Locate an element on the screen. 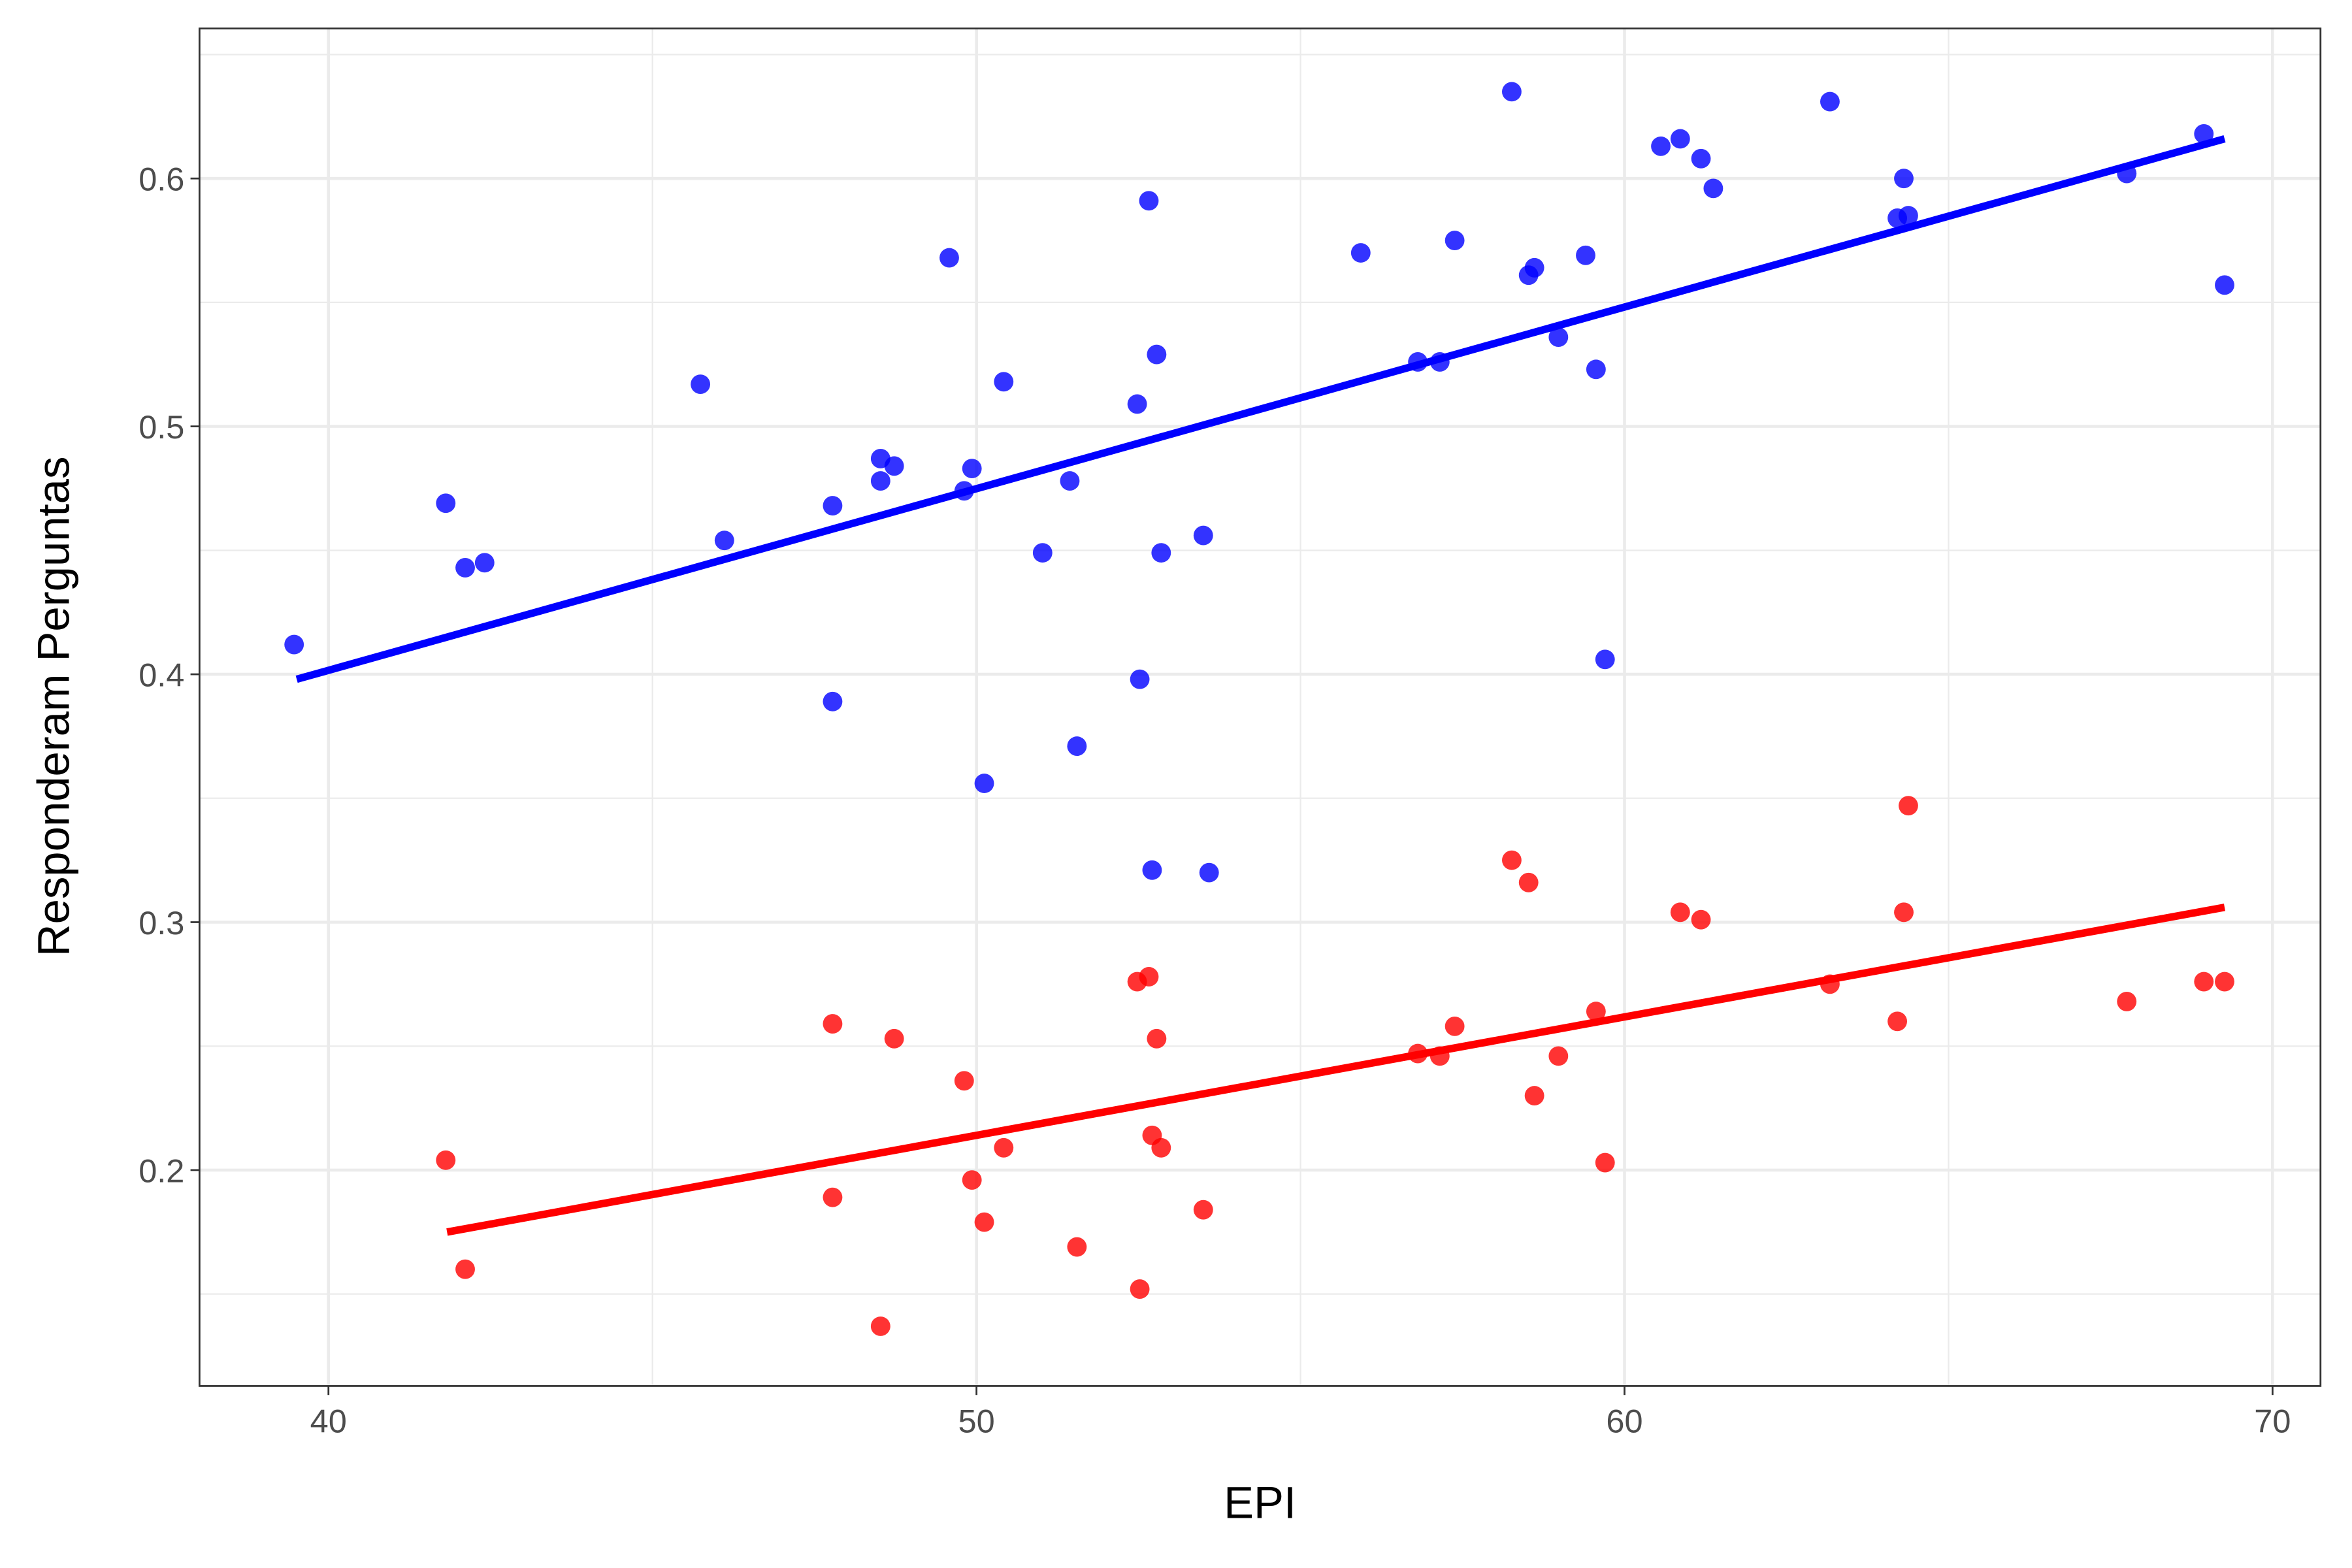 The width and height of the screenshot is (2352, 1568). y-tick-label: 0.2 is located at coordinates (161, 1170).